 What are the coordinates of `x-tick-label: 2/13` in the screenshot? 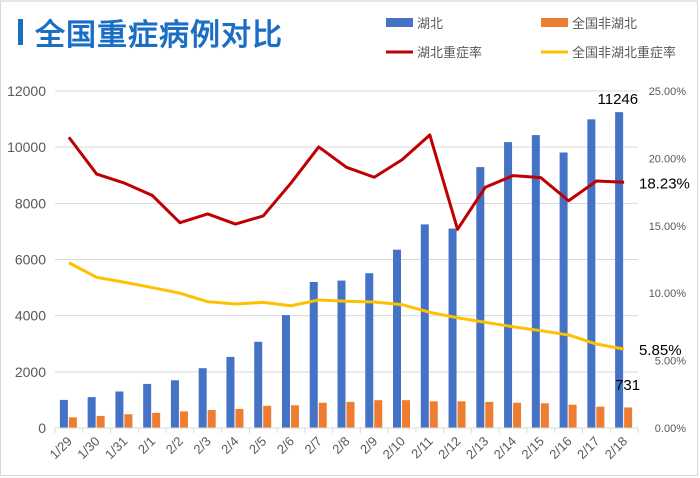 It's located at (477, 448).